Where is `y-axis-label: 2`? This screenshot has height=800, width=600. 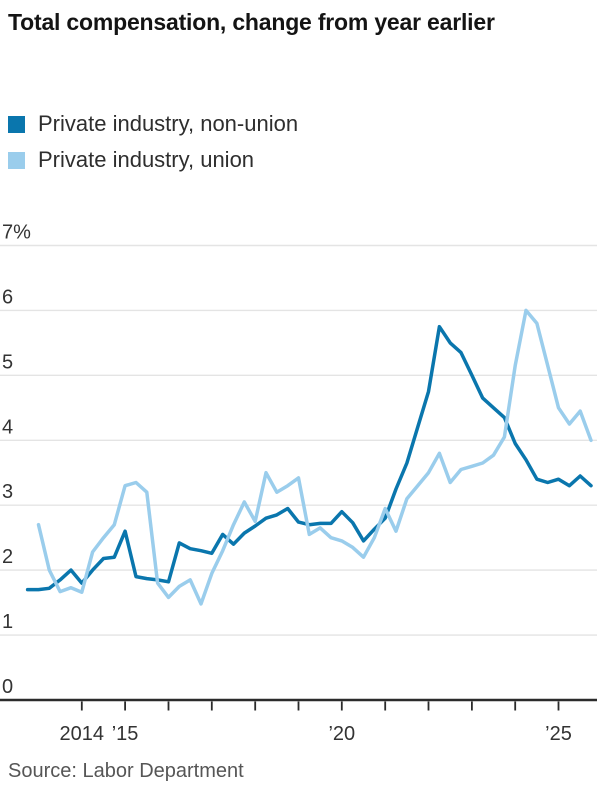
y-axis-label: 2 is located at coordinates (7, 557).